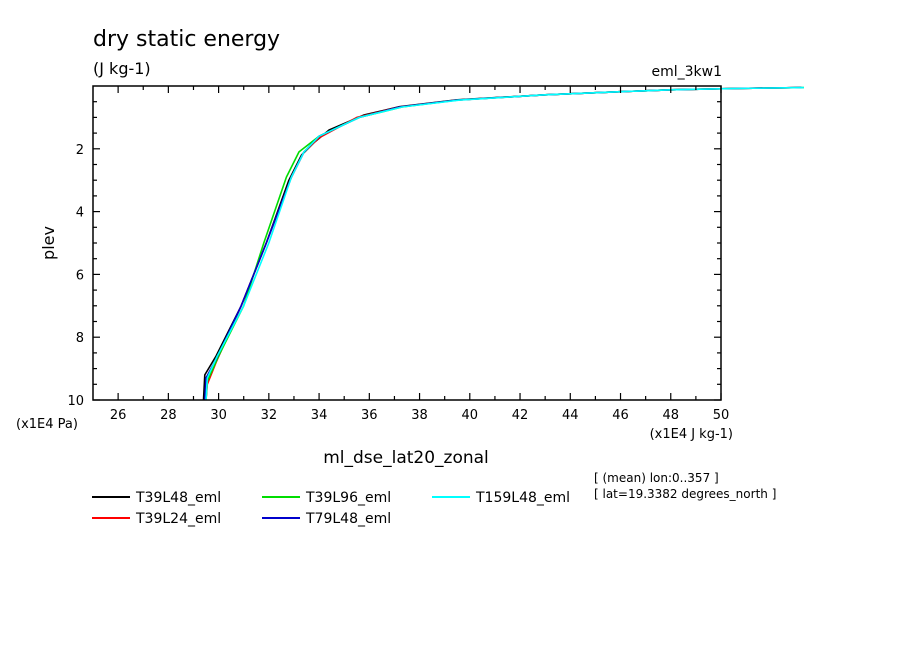 Image resolution: width=904 pixels, height=654 pixels. I want to click on x-axis-label: ml_dse_lat20_zonal, so click(406, 458).